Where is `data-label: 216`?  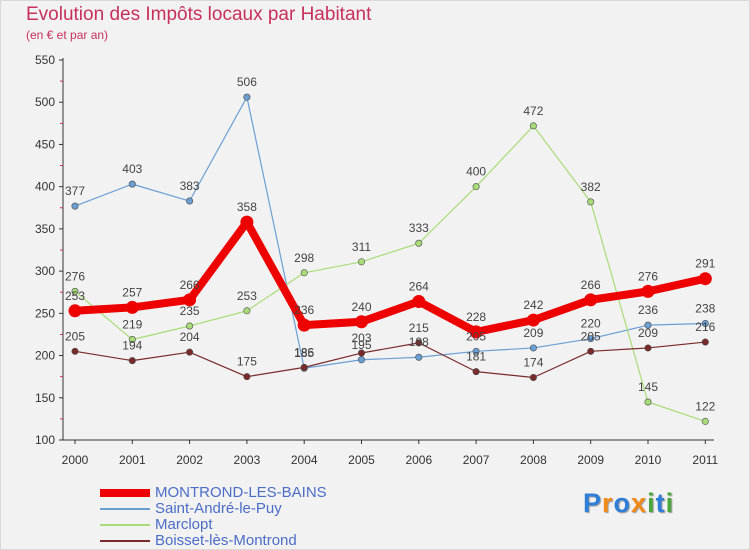 data-label: 216 is located at coordinates (705, 327).